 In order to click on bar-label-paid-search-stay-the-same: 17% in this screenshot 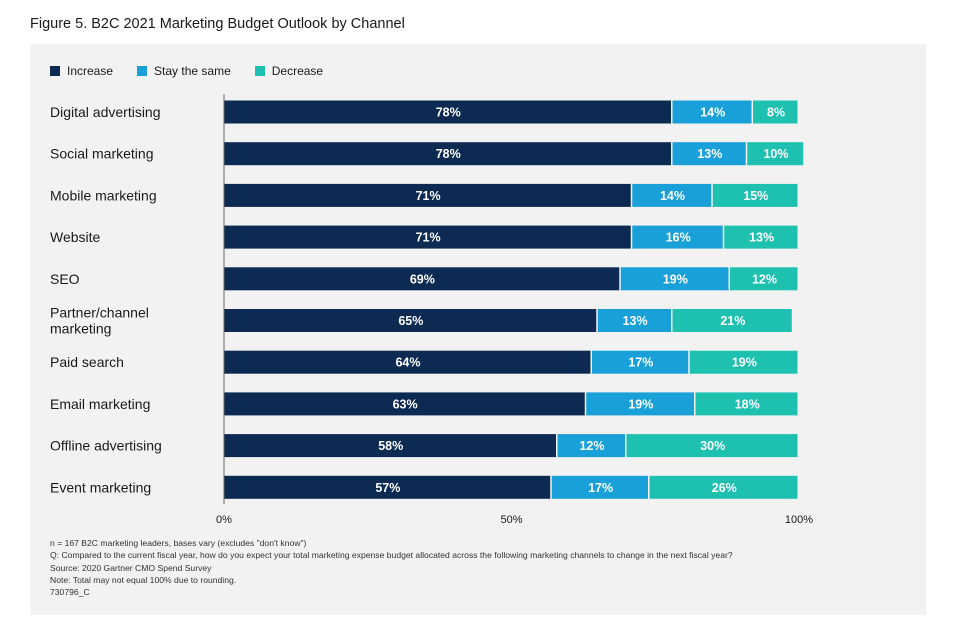, I will do `click(640, 363)`.